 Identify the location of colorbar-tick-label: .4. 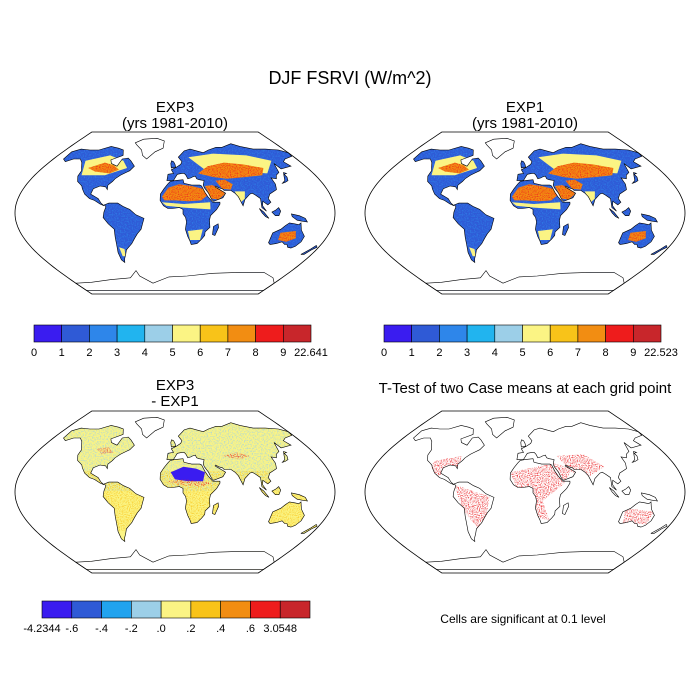
(220, 629).